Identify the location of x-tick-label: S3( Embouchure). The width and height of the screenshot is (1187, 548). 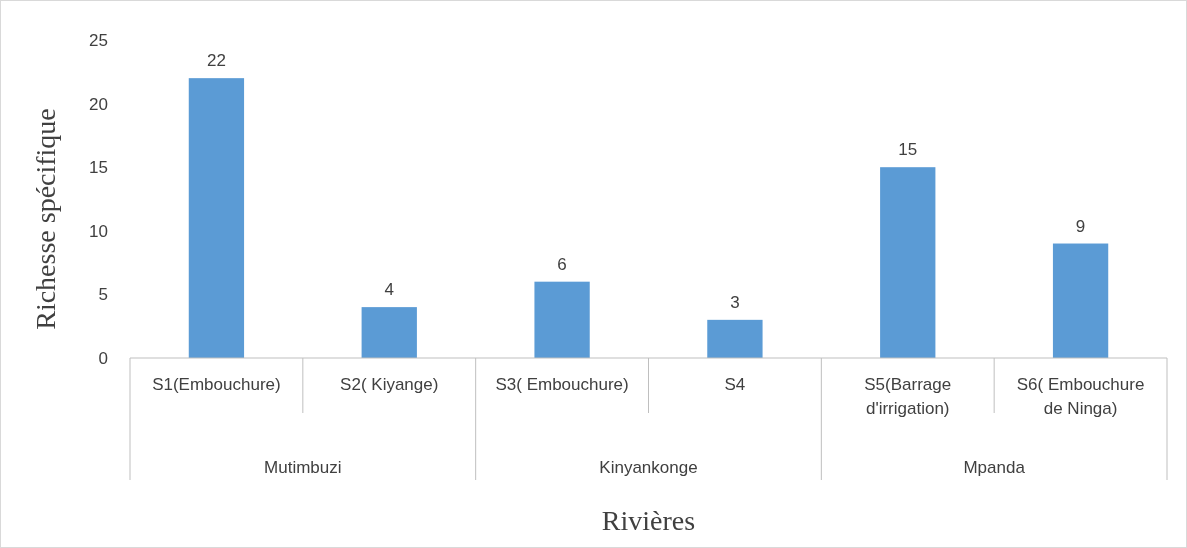
(562, 384).